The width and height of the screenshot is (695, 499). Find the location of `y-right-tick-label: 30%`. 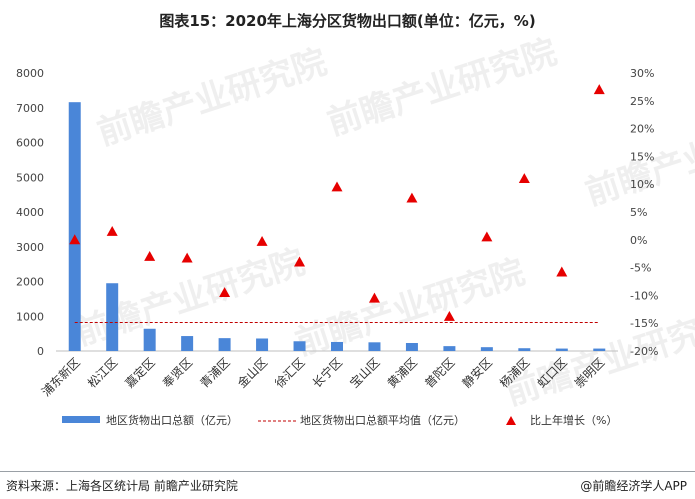

y-right-tick-label: 30% is located at coordinates (642, 73).